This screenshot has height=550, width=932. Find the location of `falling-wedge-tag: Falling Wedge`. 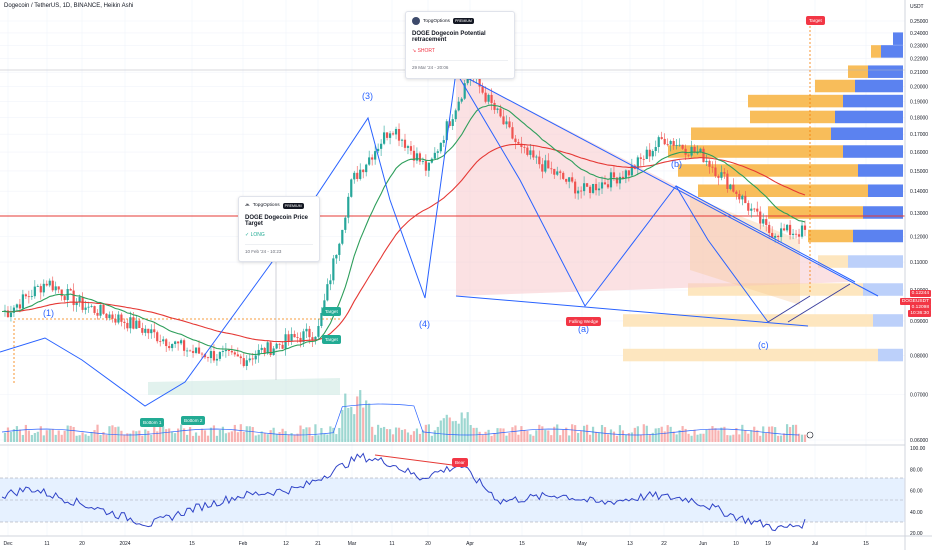

falling-wedge-tag: Falling Wedge is located at coordinates (584, 321).